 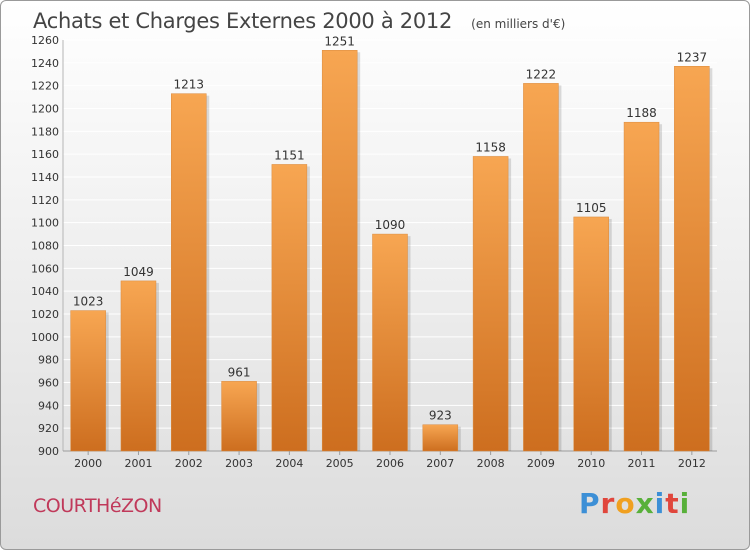 I want to click on data-label: 1090, so click(x=390, y=225).